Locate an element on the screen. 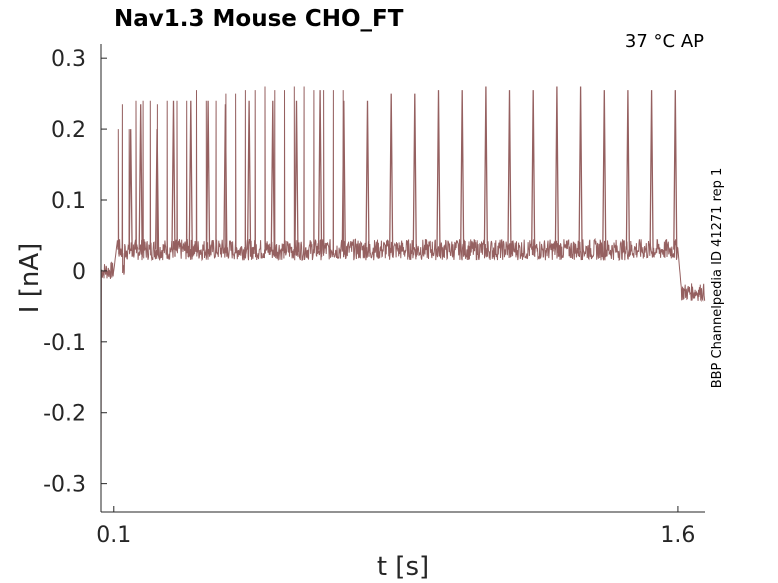  x-tick-label: 0.1 is located at coordinates (113, 535).